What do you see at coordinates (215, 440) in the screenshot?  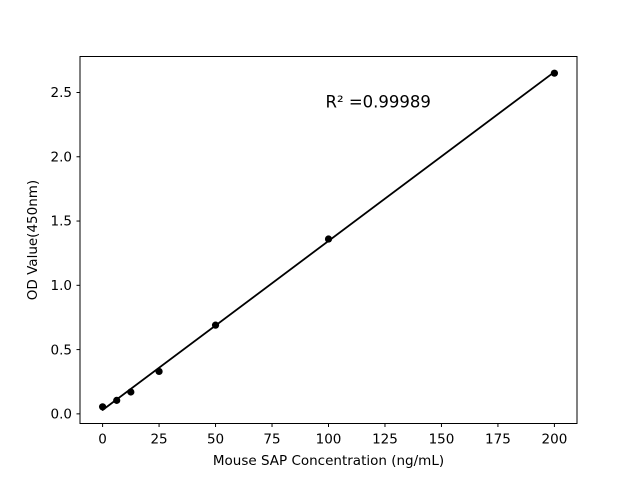 I see `x-tick-label: 50` at bounding box center [215, 440].